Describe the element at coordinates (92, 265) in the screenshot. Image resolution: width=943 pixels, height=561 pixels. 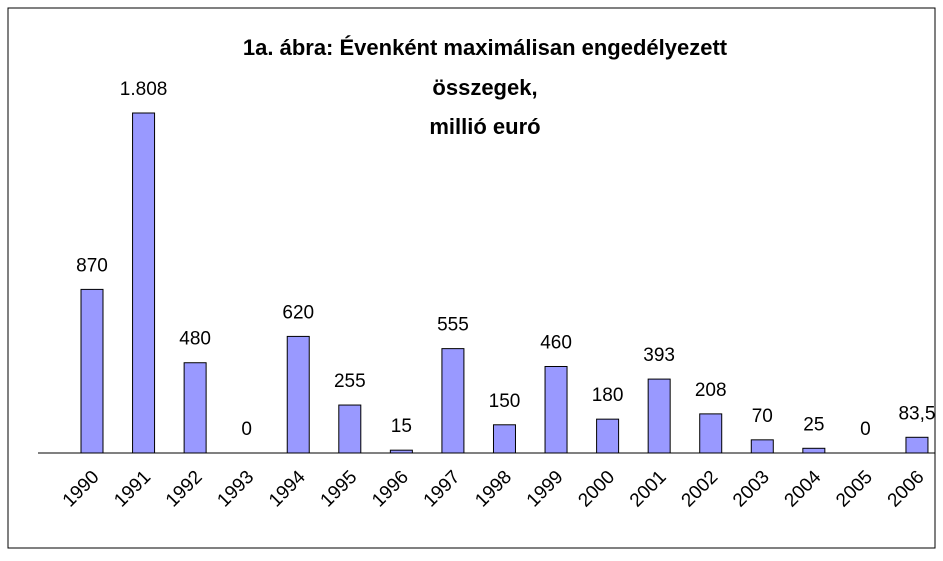
I see `data-label: 870` at that location.